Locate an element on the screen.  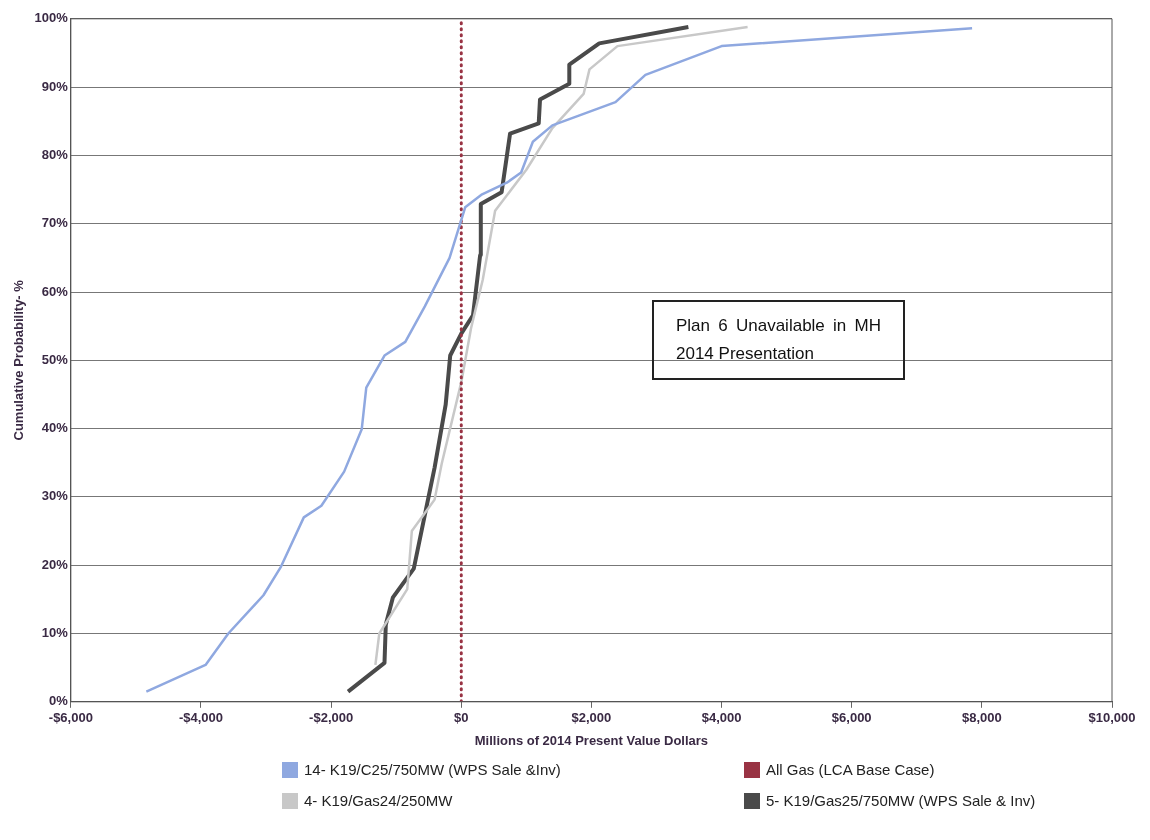
x-tick-label: -$4,000 is located at coordinates (201, 718).